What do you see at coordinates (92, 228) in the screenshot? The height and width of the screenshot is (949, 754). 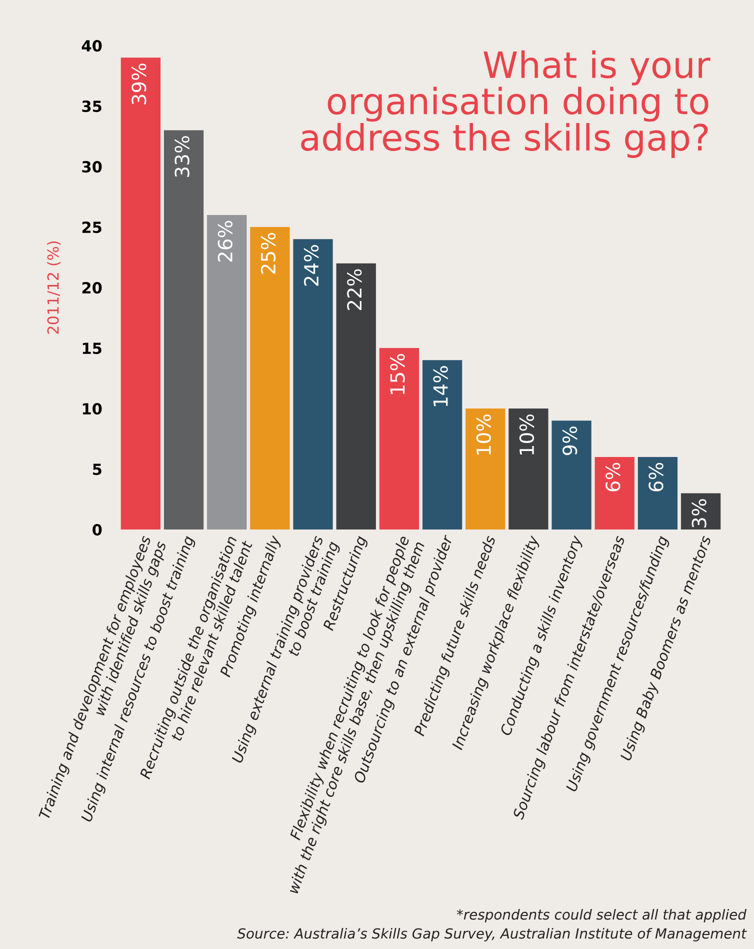 I see `y-tick-label: 25` at bounding box center [92, 228].